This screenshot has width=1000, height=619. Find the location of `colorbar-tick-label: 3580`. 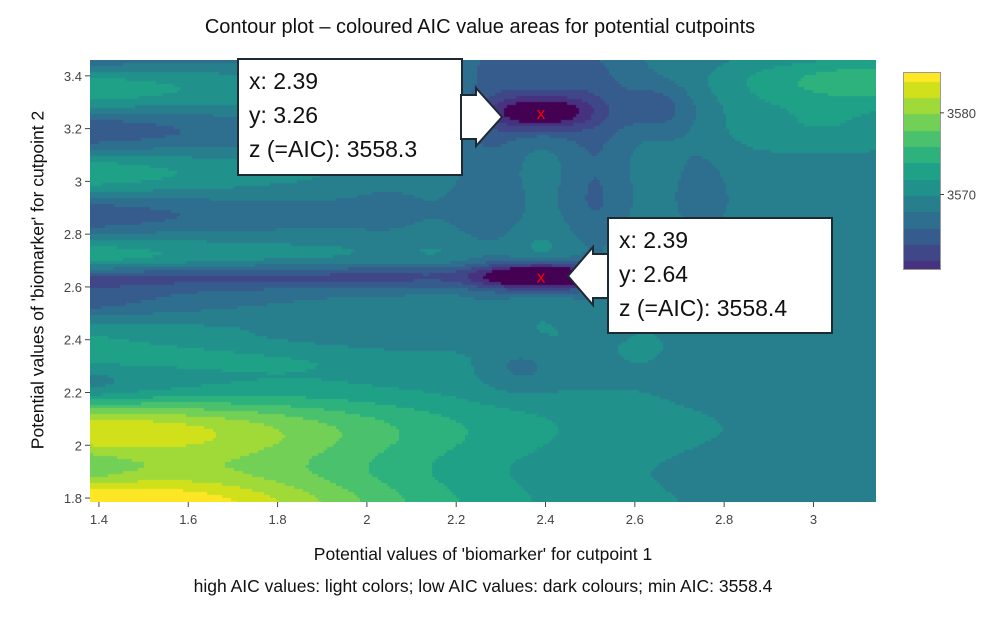

colorbar-tick-label: 3580 is located at coordinates (961, 113).